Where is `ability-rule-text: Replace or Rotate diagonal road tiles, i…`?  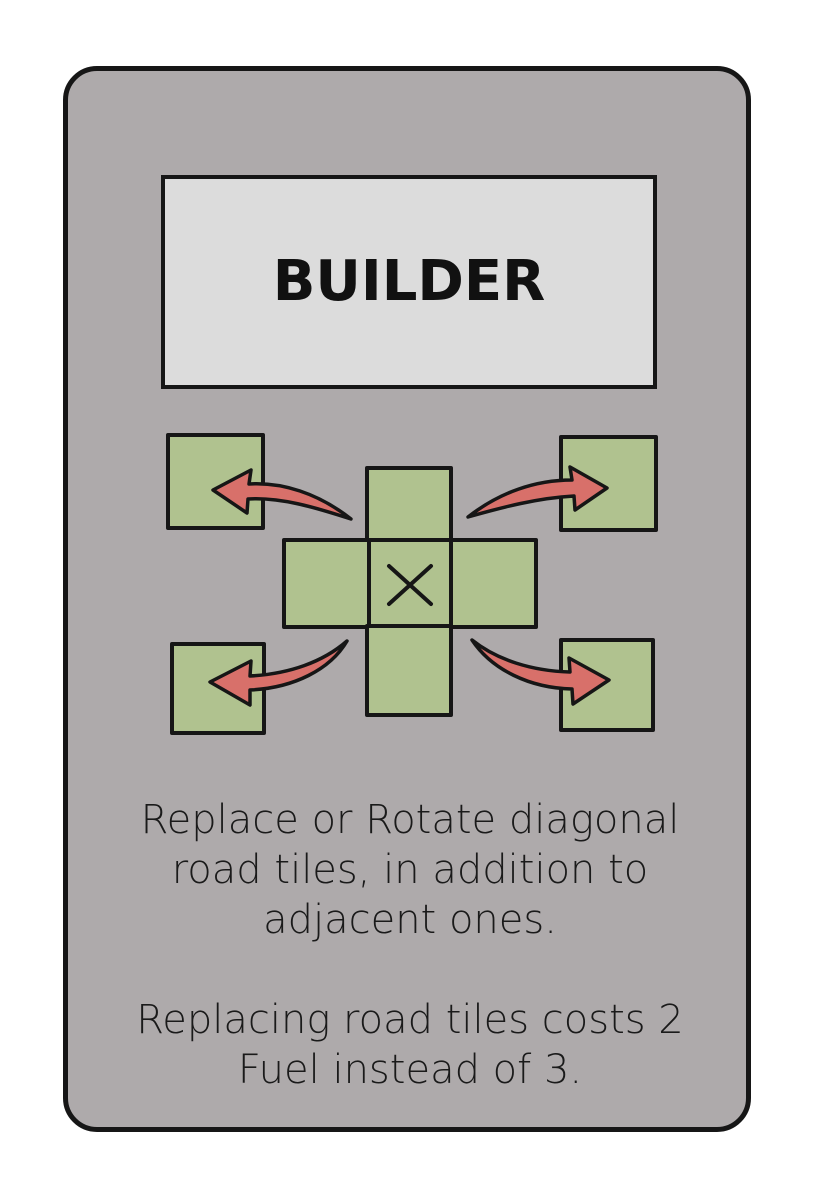 ability-rule-text: Replace or Rotate diagonal road tiles, i… is located at coordinates (410, 870).